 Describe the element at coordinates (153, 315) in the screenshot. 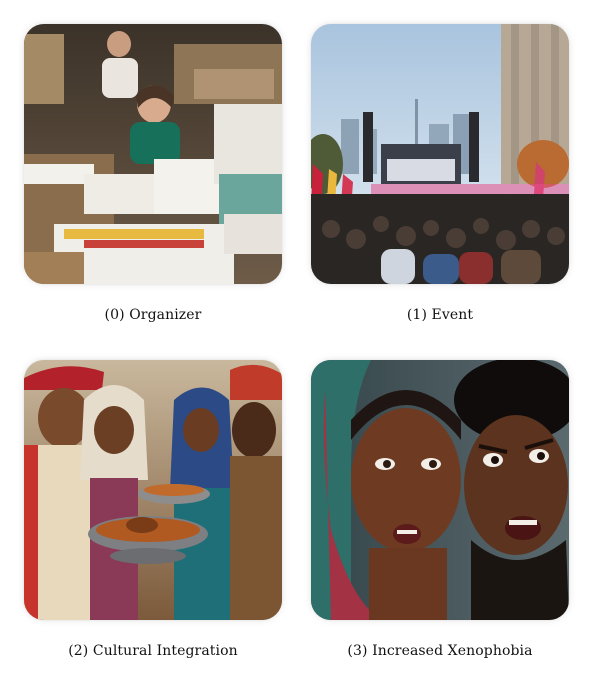

I see `panel-caption: (0) Organizer` at that location.